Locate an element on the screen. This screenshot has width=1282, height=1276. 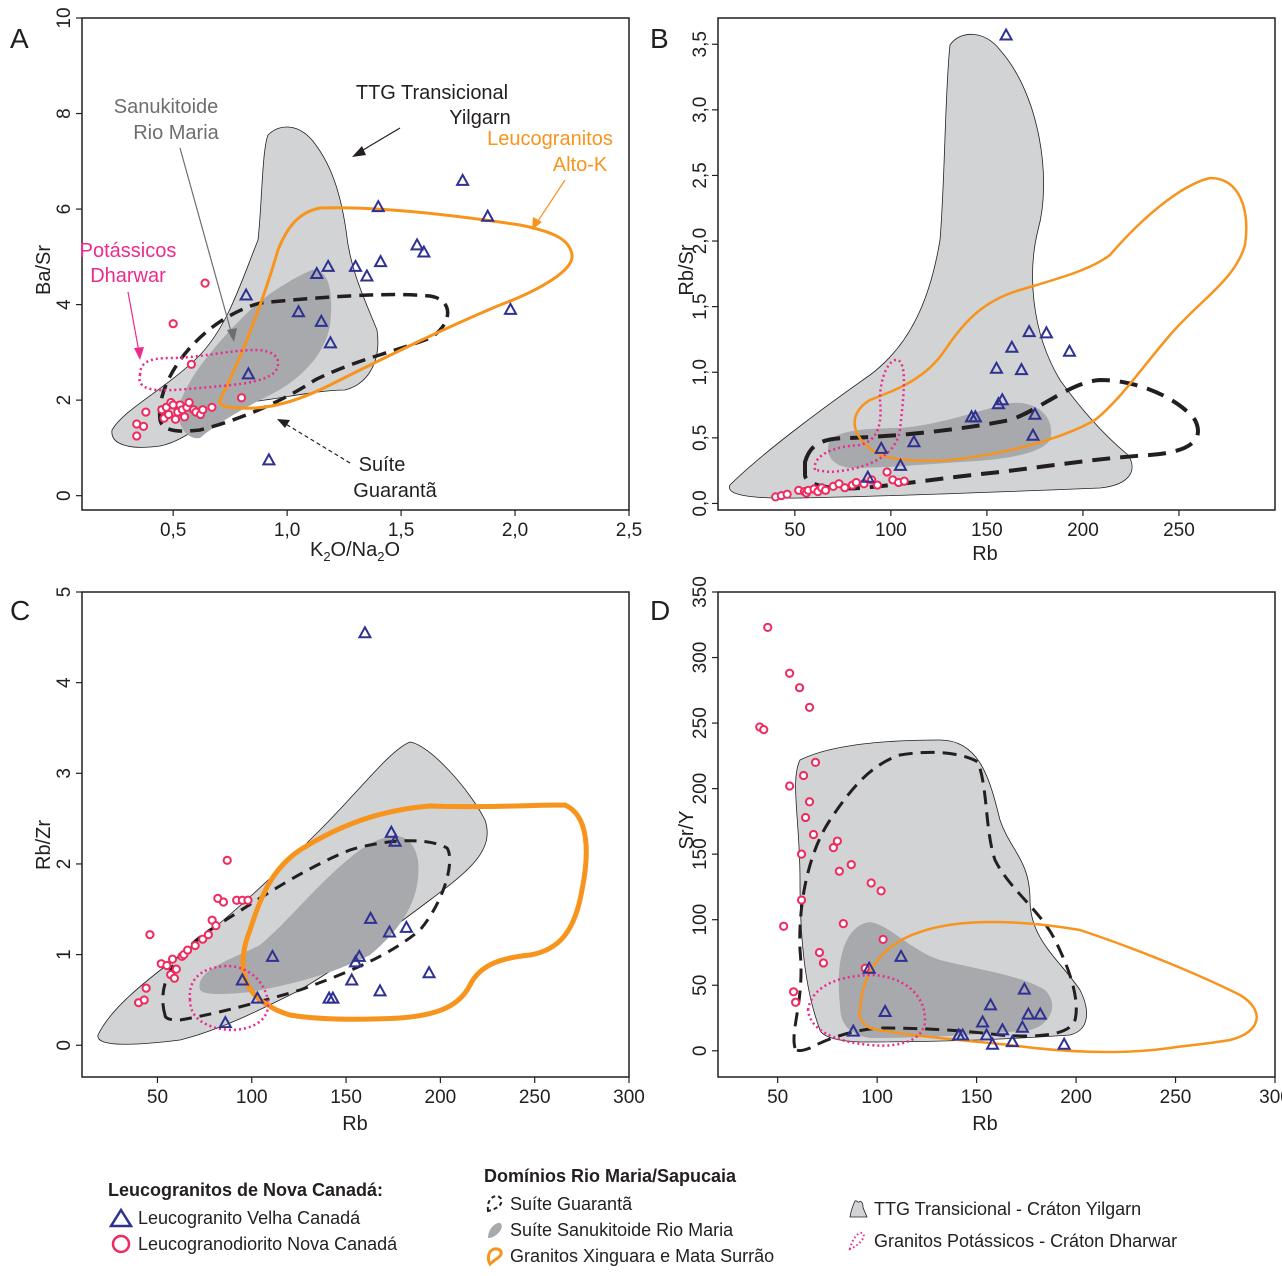
panel-b-xtick-label: 150 is located at coordinates (987, 530).